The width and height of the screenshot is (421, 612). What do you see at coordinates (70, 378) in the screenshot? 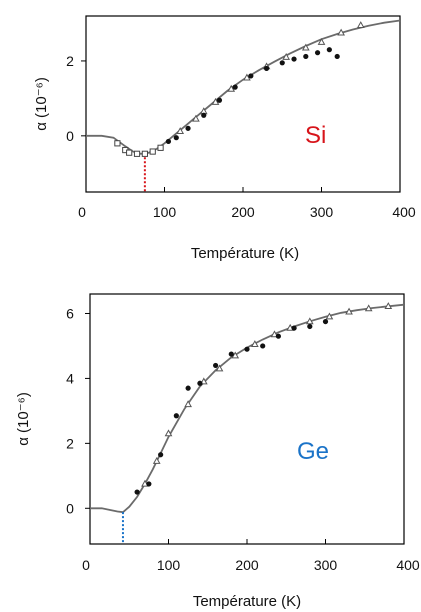
I see `y-tick-label: 4` at bounding box center [70, 378].